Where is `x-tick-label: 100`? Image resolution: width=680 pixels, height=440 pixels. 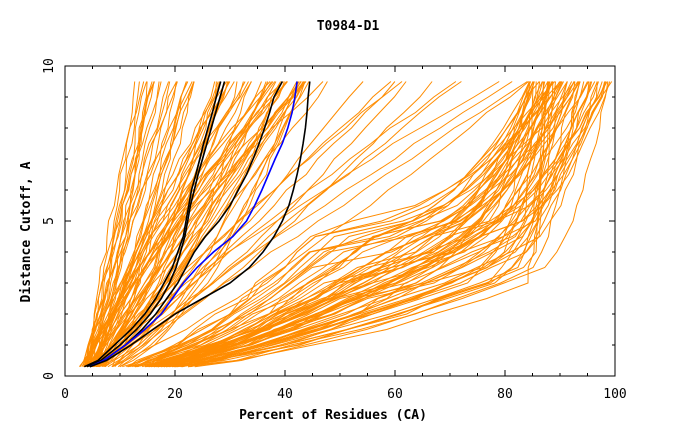
x-tick-label: 100 is located at coordinates (614, 394).